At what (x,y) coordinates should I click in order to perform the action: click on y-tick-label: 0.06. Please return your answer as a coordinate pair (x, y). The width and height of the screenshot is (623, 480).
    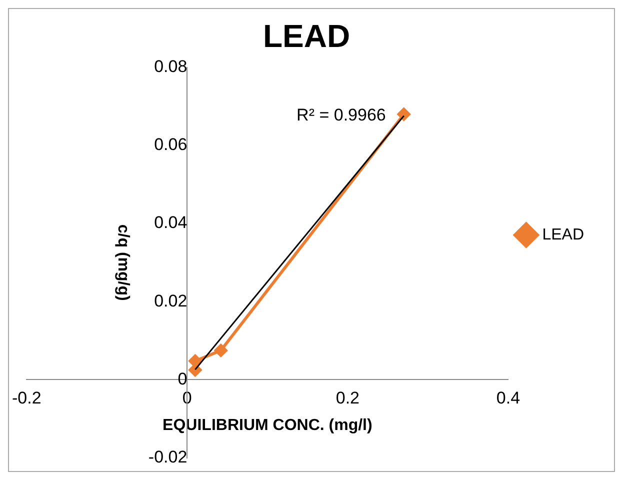
    Looking at the image, I should click on (171, 144).